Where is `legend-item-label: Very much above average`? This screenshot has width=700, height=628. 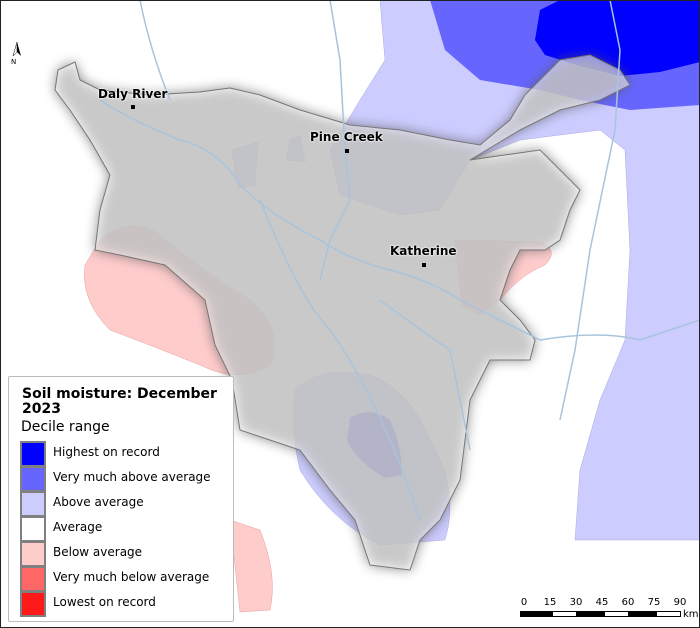
legend-item-label: Very much above average is located at coordinates (132, 477).